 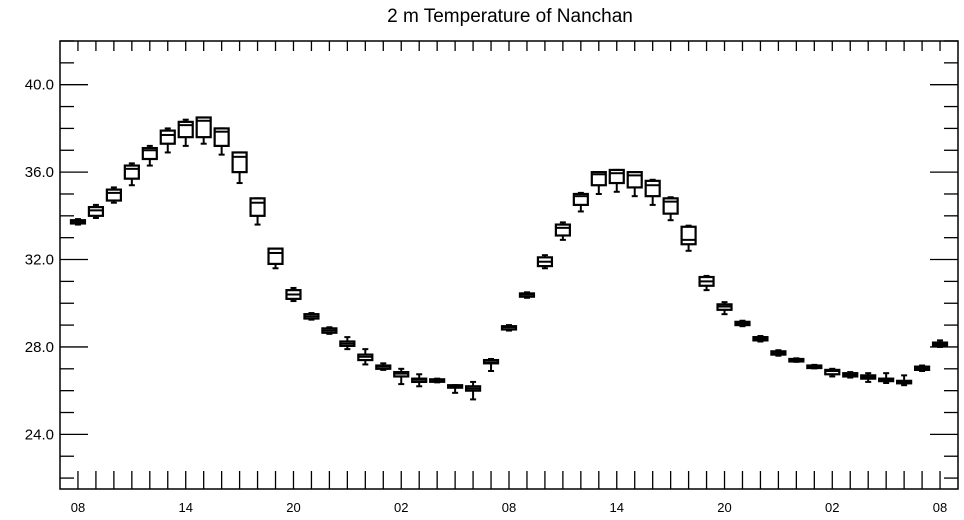 What do you see at coordinates (510, 16) in the screenshot?
I see `chart-title: 2 m Temperature of Nanchan` at bounding box center [510, 16].